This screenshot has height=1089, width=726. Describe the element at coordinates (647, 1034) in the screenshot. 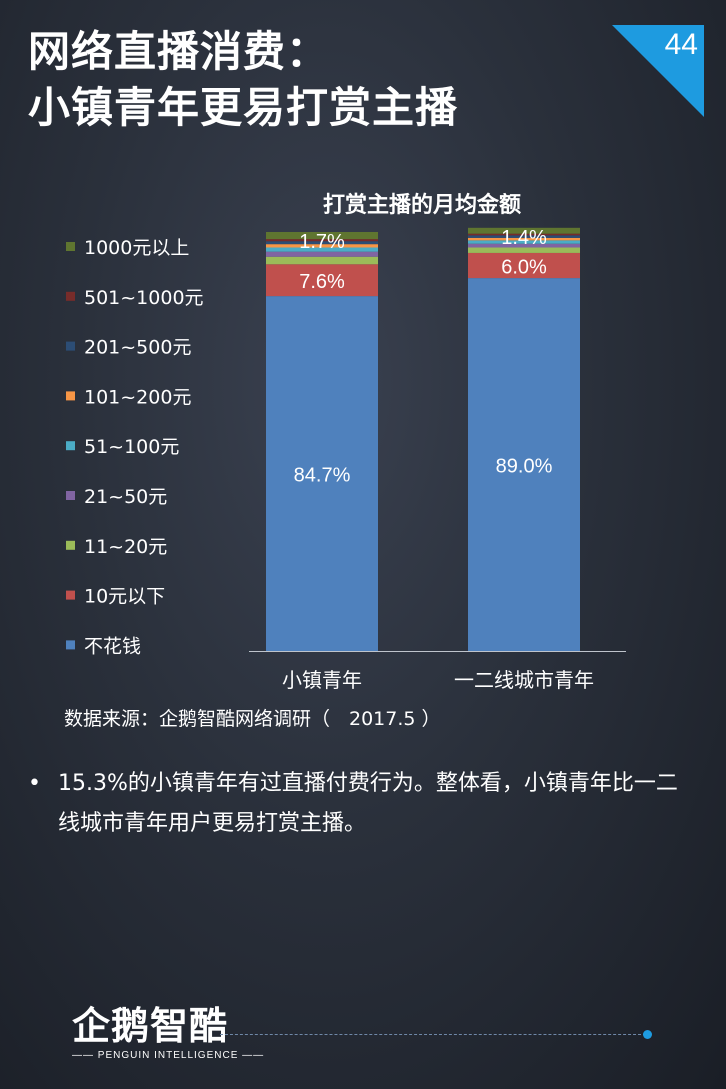

I see `footer-dot-icon` at that location.